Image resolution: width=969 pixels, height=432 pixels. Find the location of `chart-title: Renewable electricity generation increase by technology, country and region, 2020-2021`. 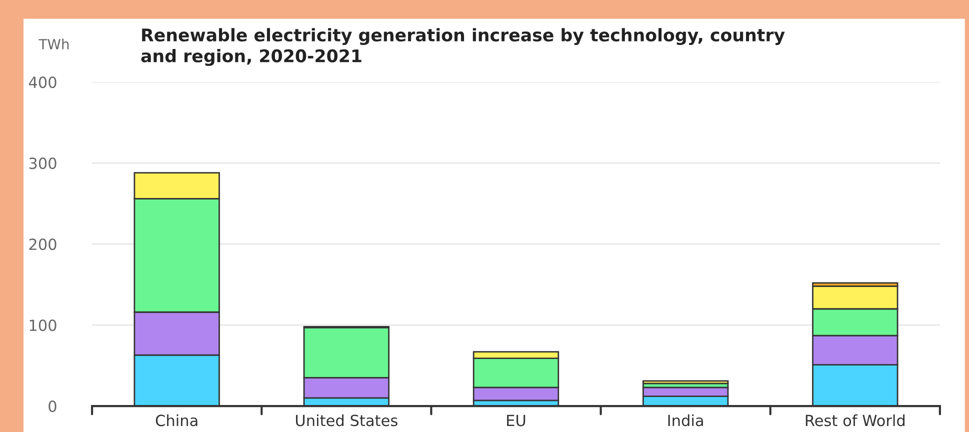

chart-title: Renewable electricity generation increase by technology, country and region, 2020-2021 is located at coordinates (463, 47).